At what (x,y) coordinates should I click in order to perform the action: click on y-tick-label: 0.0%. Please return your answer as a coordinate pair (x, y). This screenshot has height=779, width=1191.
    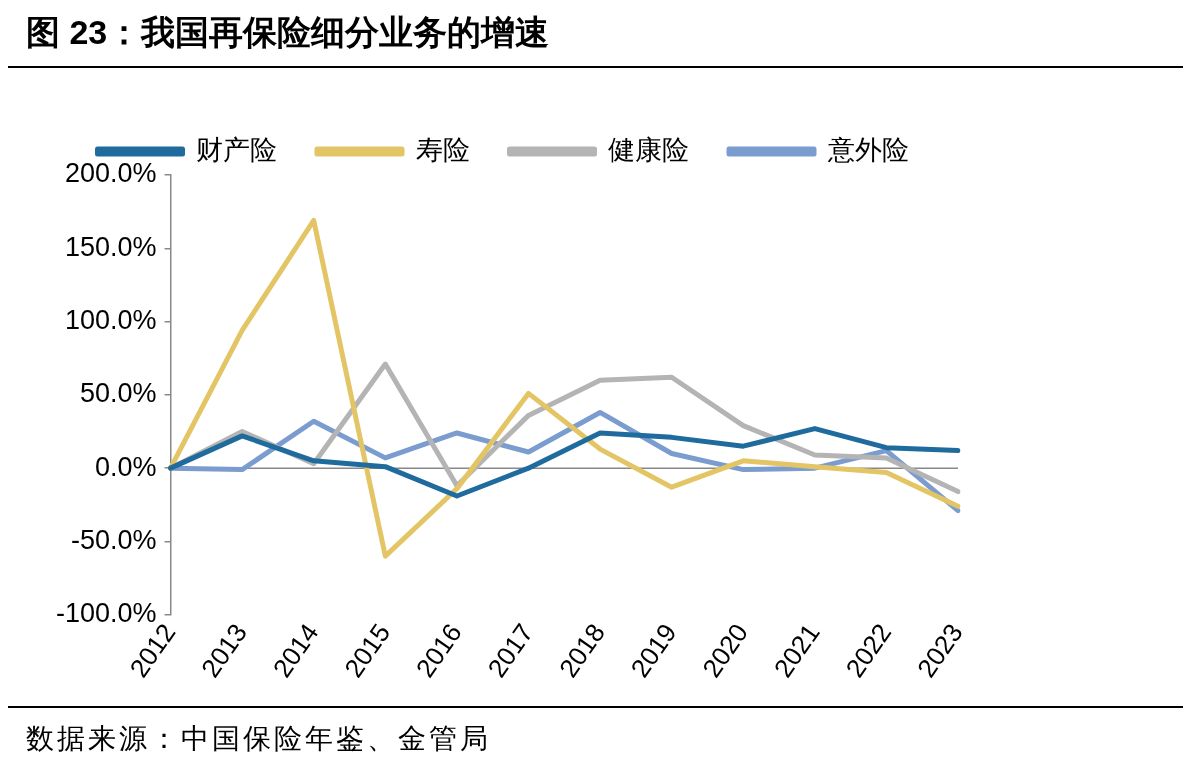
    Looking at the image, I should click on (126, 466).